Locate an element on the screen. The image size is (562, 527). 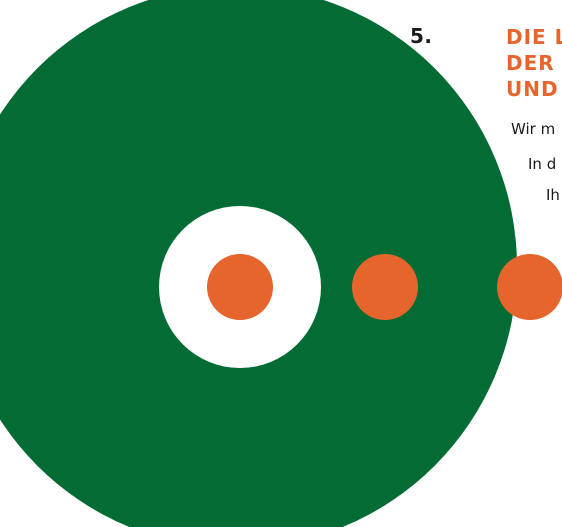
body-line-3: Ih is located at coordinates (553, 195).